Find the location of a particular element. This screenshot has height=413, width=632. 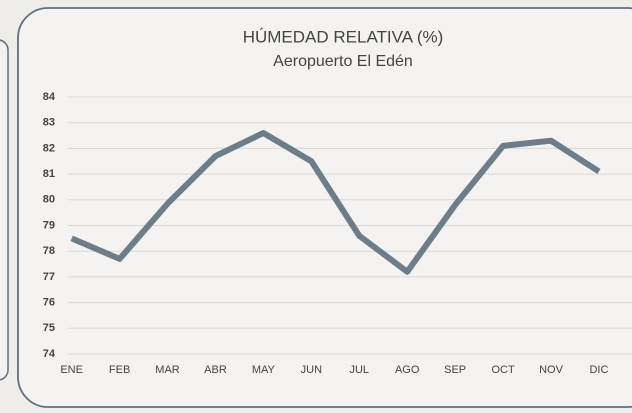

y-tick-label: 84 is located at coordinates (49, 97).